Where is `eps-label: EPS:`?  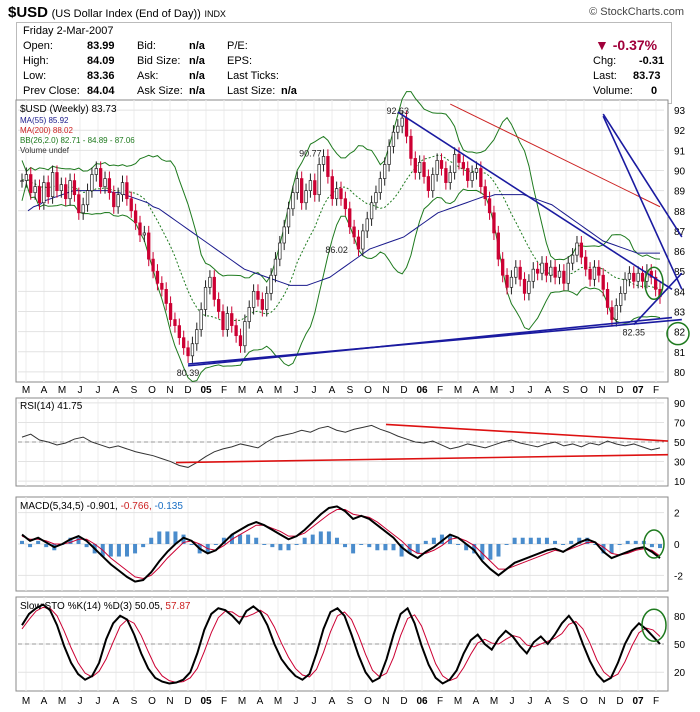
eps-label: EPS: is located at coordinates (240, 61).